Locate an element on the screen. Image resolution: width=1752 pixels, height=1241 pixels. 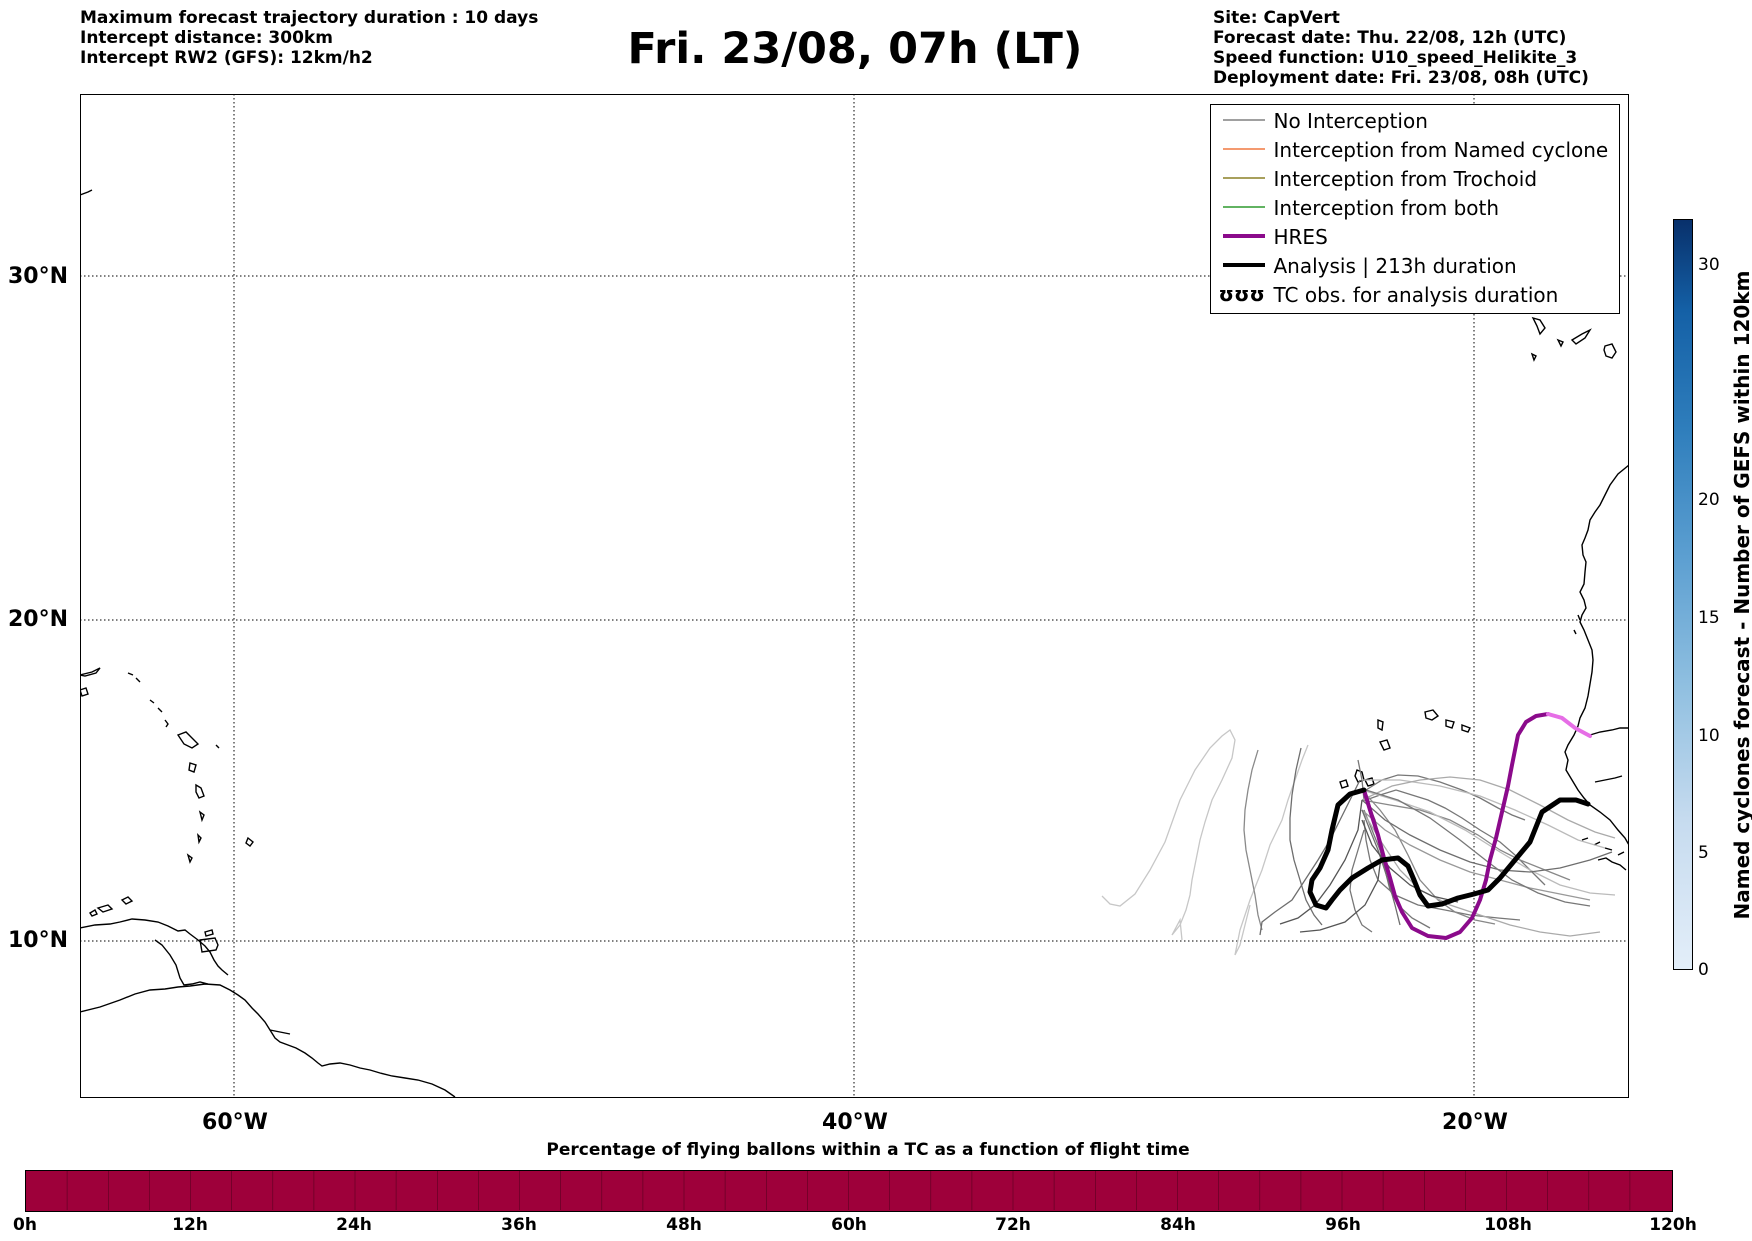
legend-line-green is located at coordinates (1243, 206).